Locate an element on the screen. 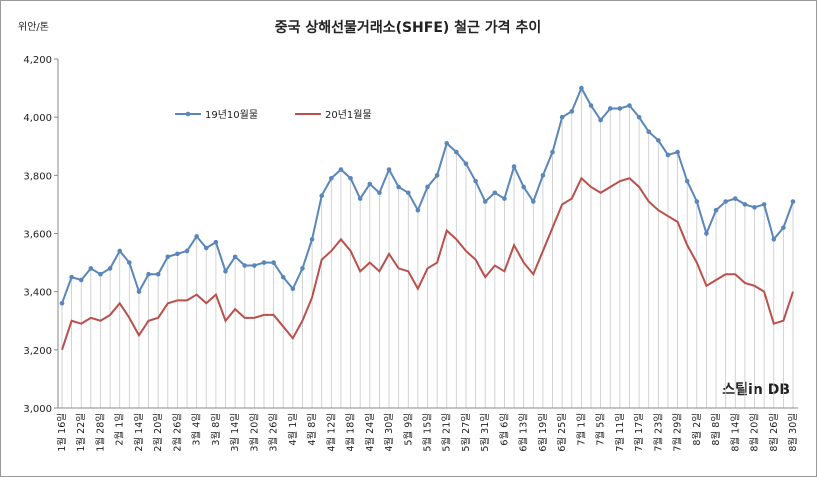 This screenshot has width=817, height=477. y-tick-label: 3,600 is located at coordinates (37, 235).